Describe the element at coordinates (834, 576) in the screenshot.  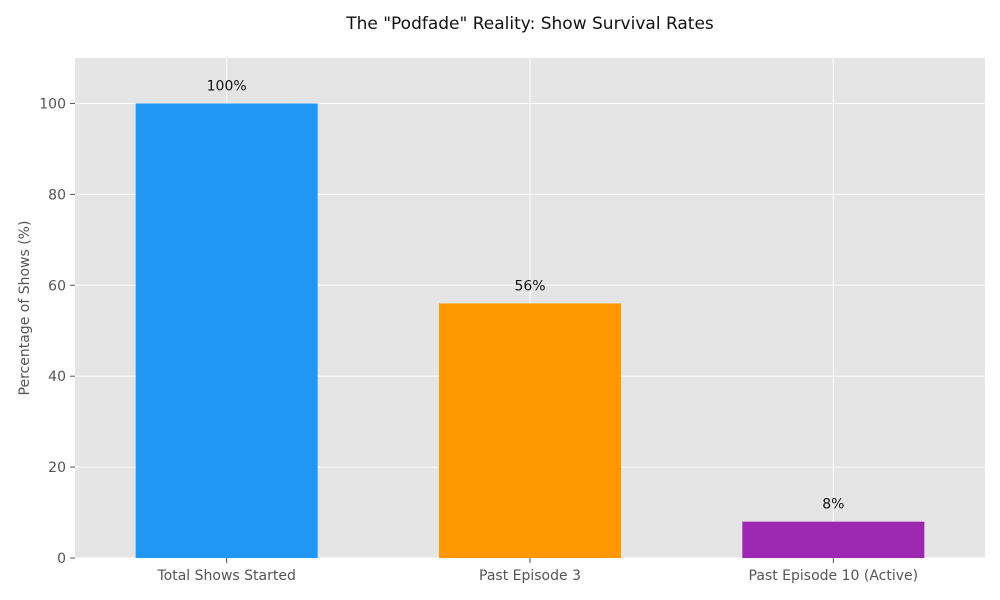
I see `x-tick-label: Past Episode 10 (Active)` at that location.